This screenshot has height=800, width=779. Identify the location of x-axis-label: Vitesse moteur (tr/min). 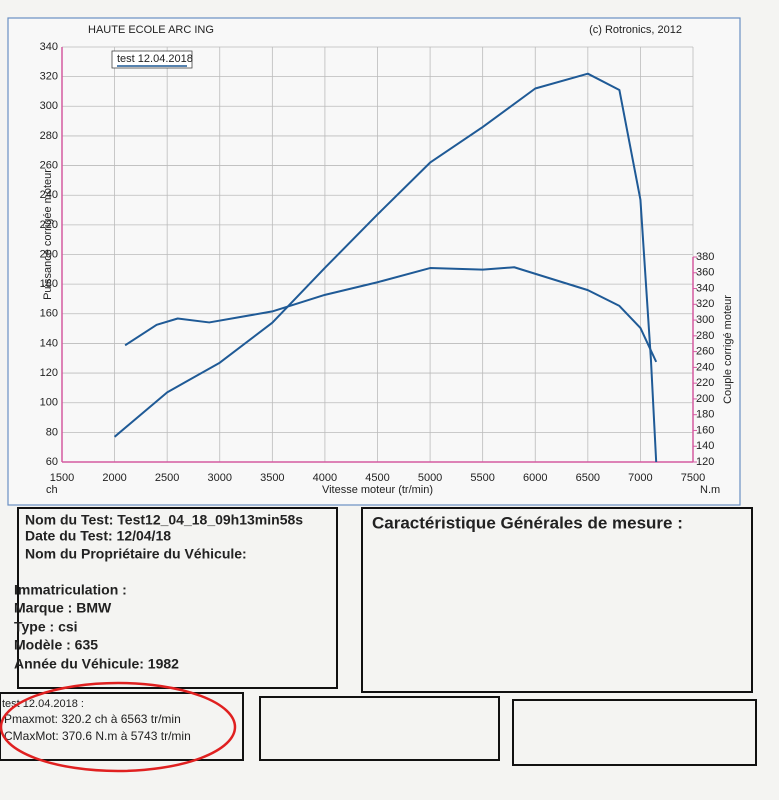
(377, 490).